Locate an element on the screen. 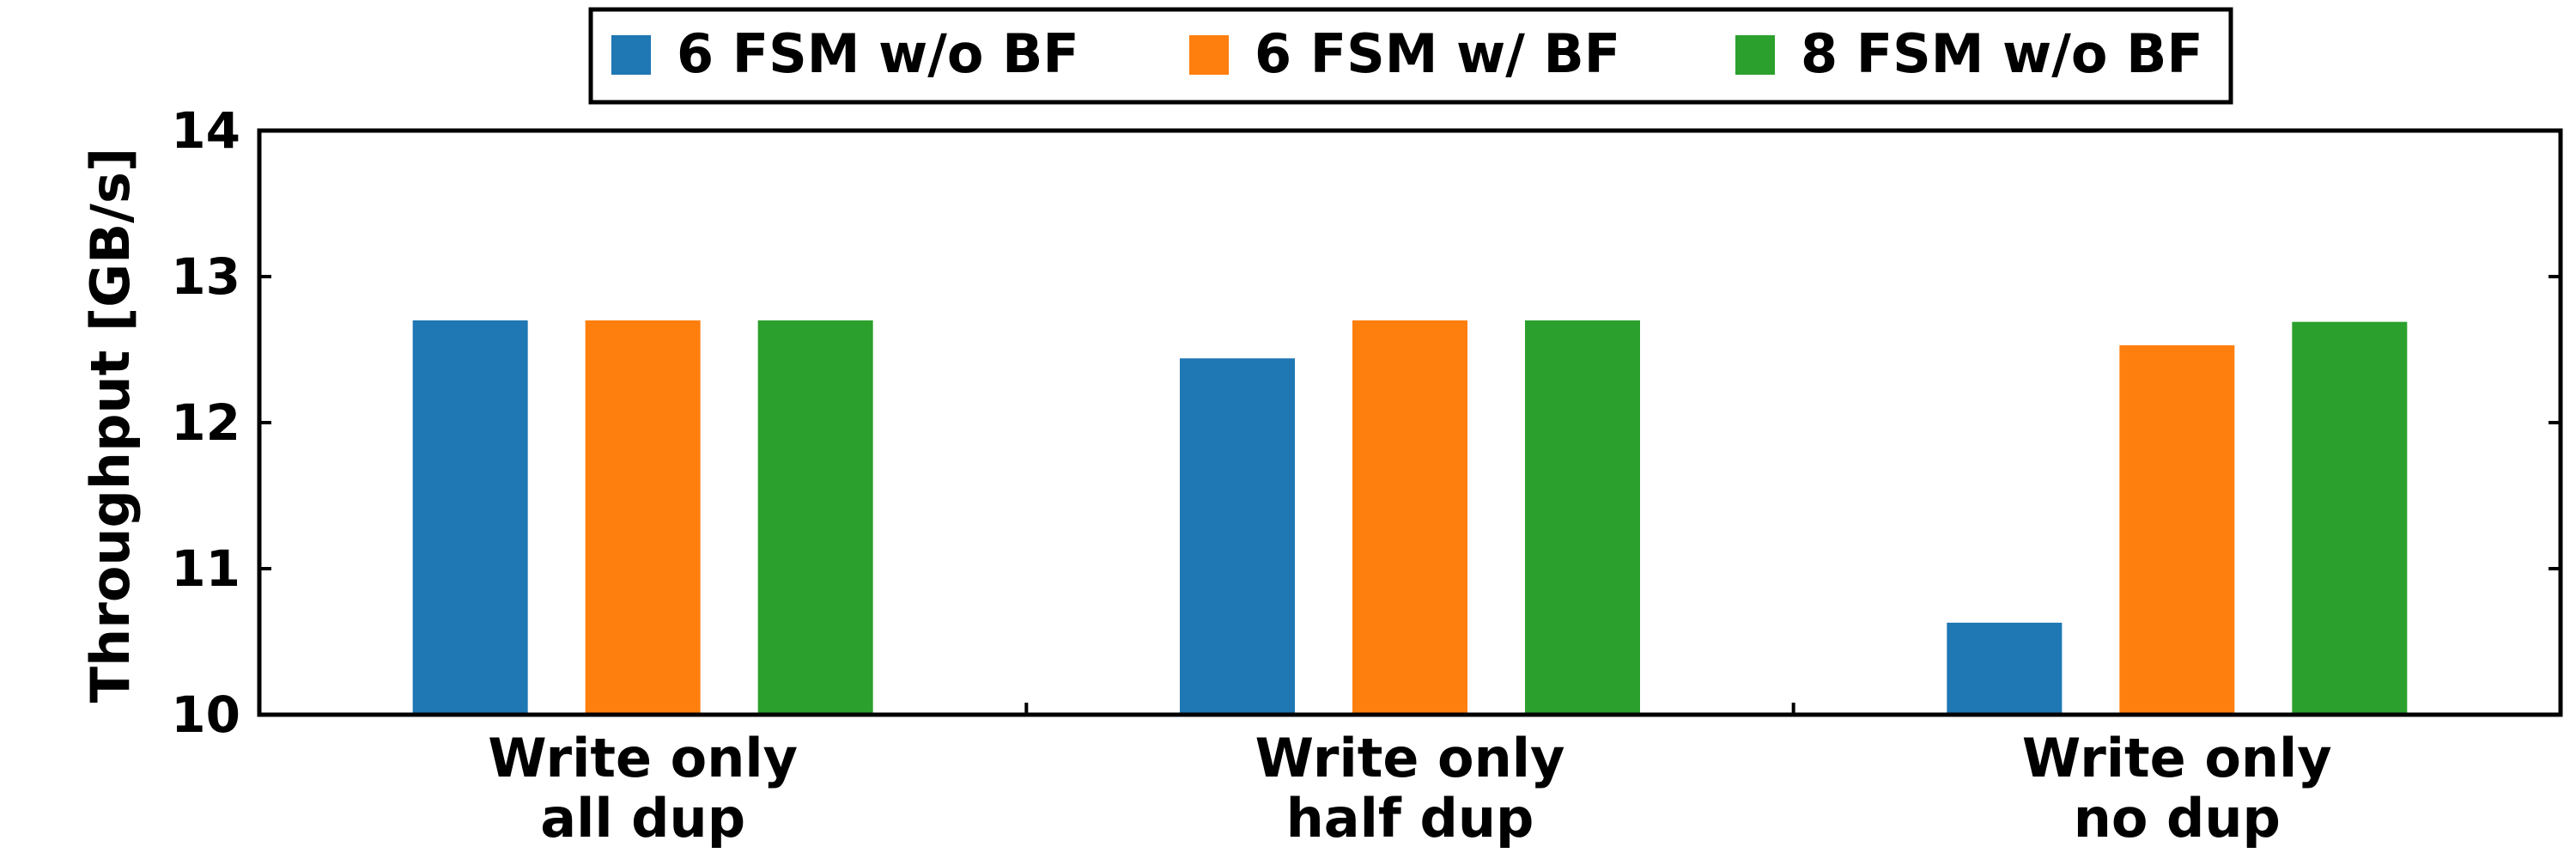 The height and width of the screenshot is (859, 2576). x-category-label: all dup is located at coordinates (642, 819).